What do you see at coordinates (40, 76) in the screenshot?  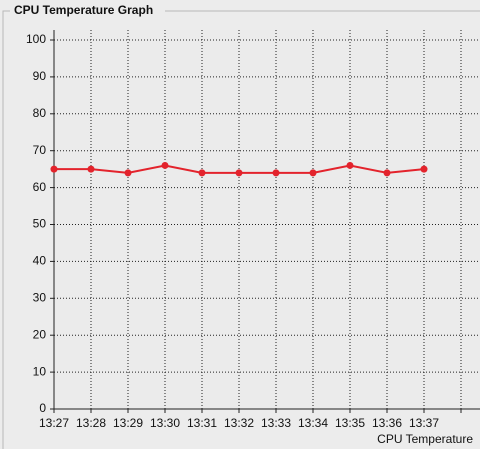 I see `y-tick-label: 90` at bounding box center [40, 76].